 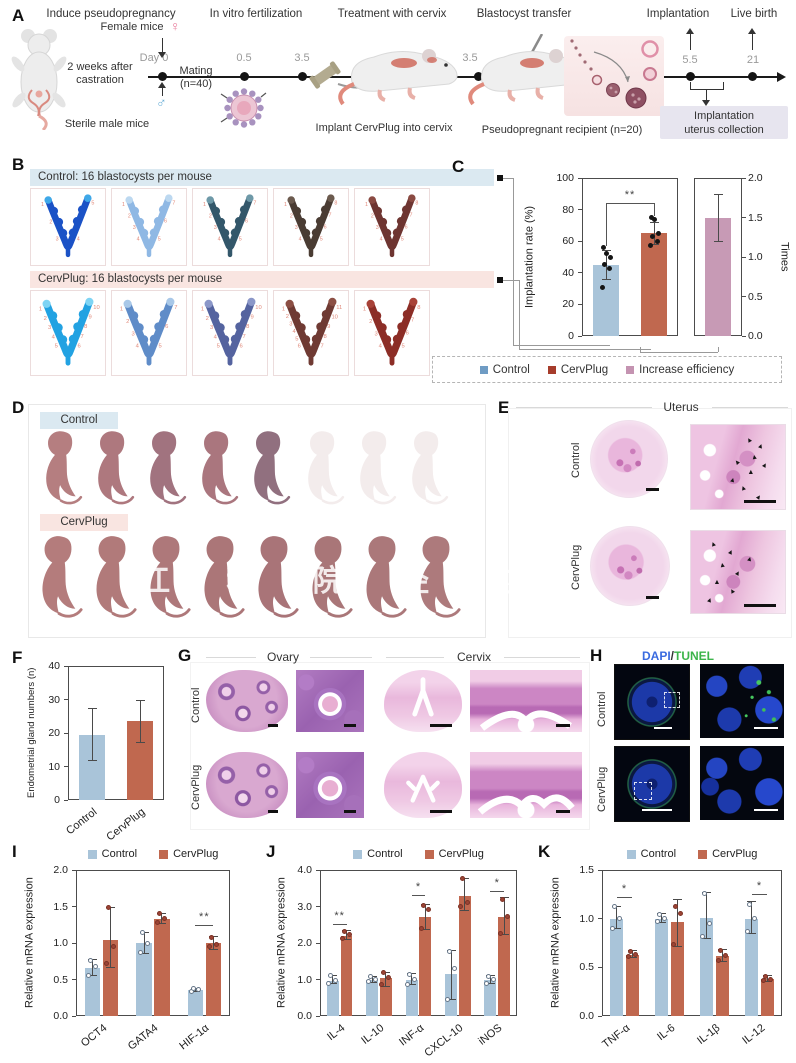 I want to click on legend-item-cervplug: CervPlug, so click(x=577, y=370).